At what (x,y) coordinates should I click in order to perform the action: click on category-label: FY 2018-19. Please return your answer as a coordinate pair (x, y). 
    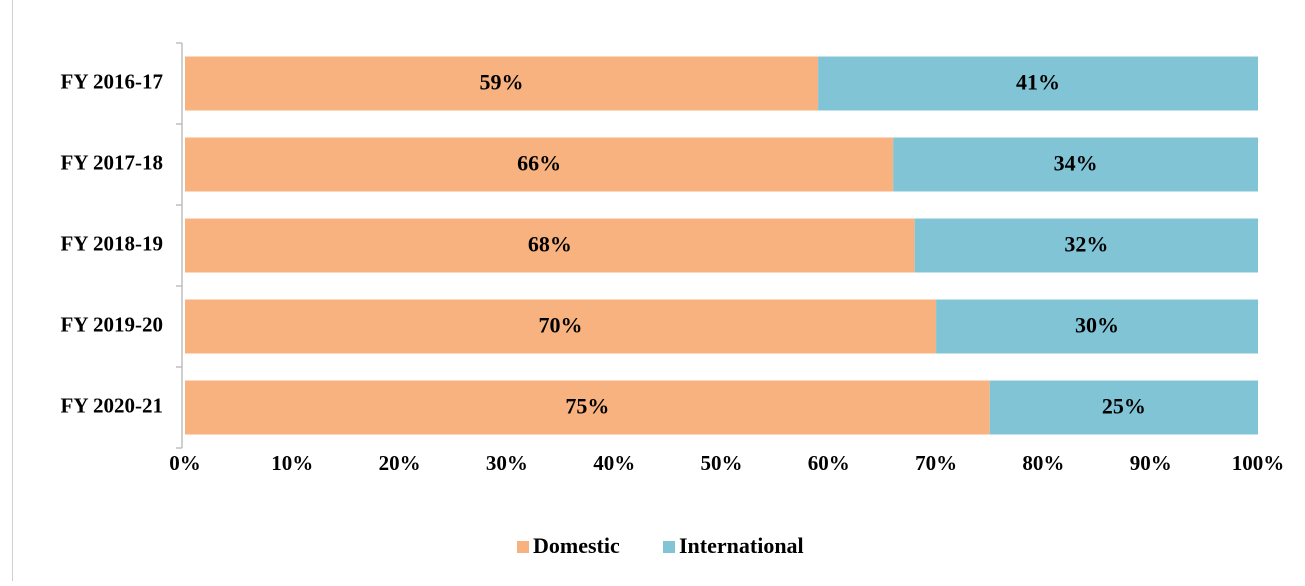
    Looking at the image, I should click on (112, 243).